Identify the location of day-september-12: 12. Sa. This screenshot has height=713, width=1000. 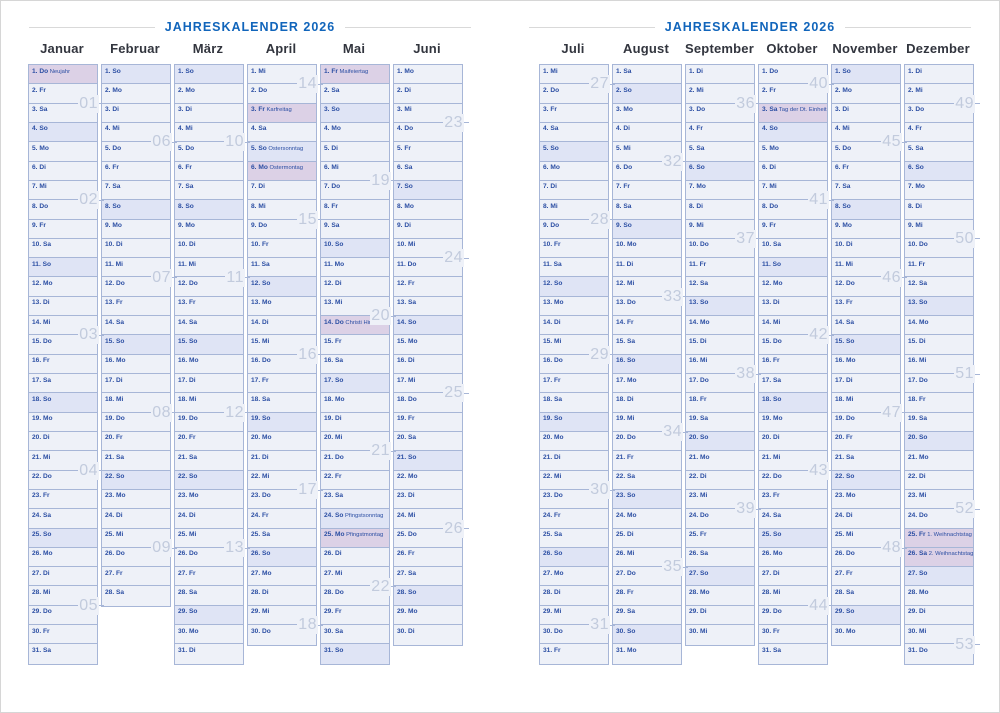
(720, 287).